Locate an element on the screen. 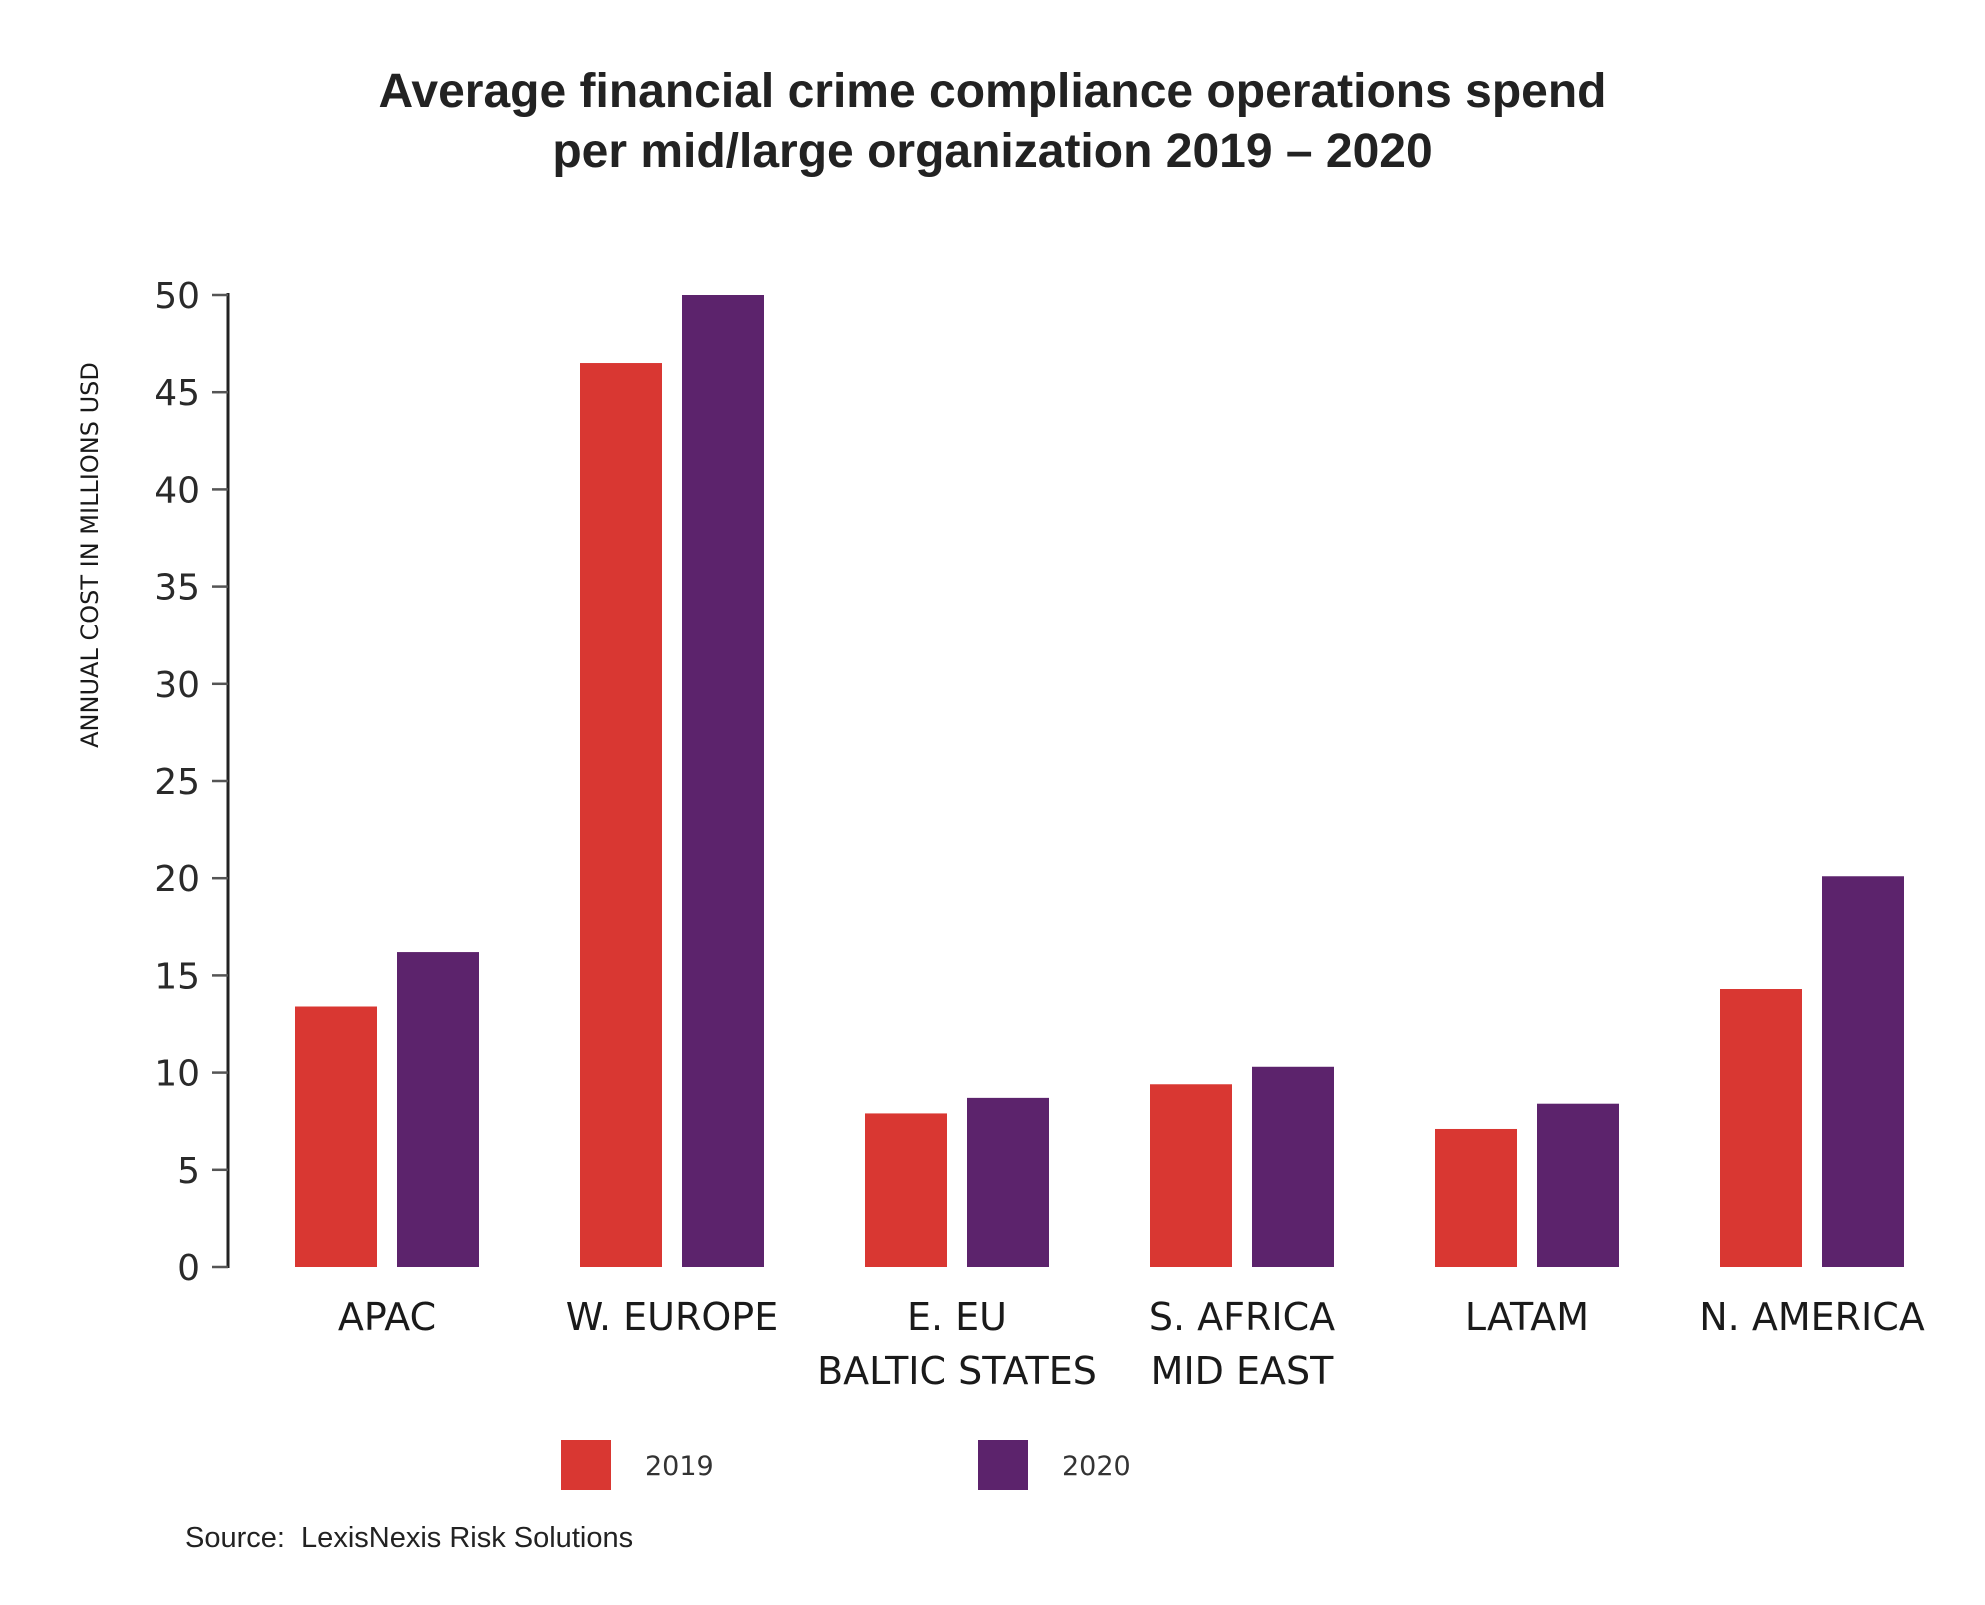 The image size is (1985, 1605). y-tick-label: 0 is located at coordinates (188, 1268).